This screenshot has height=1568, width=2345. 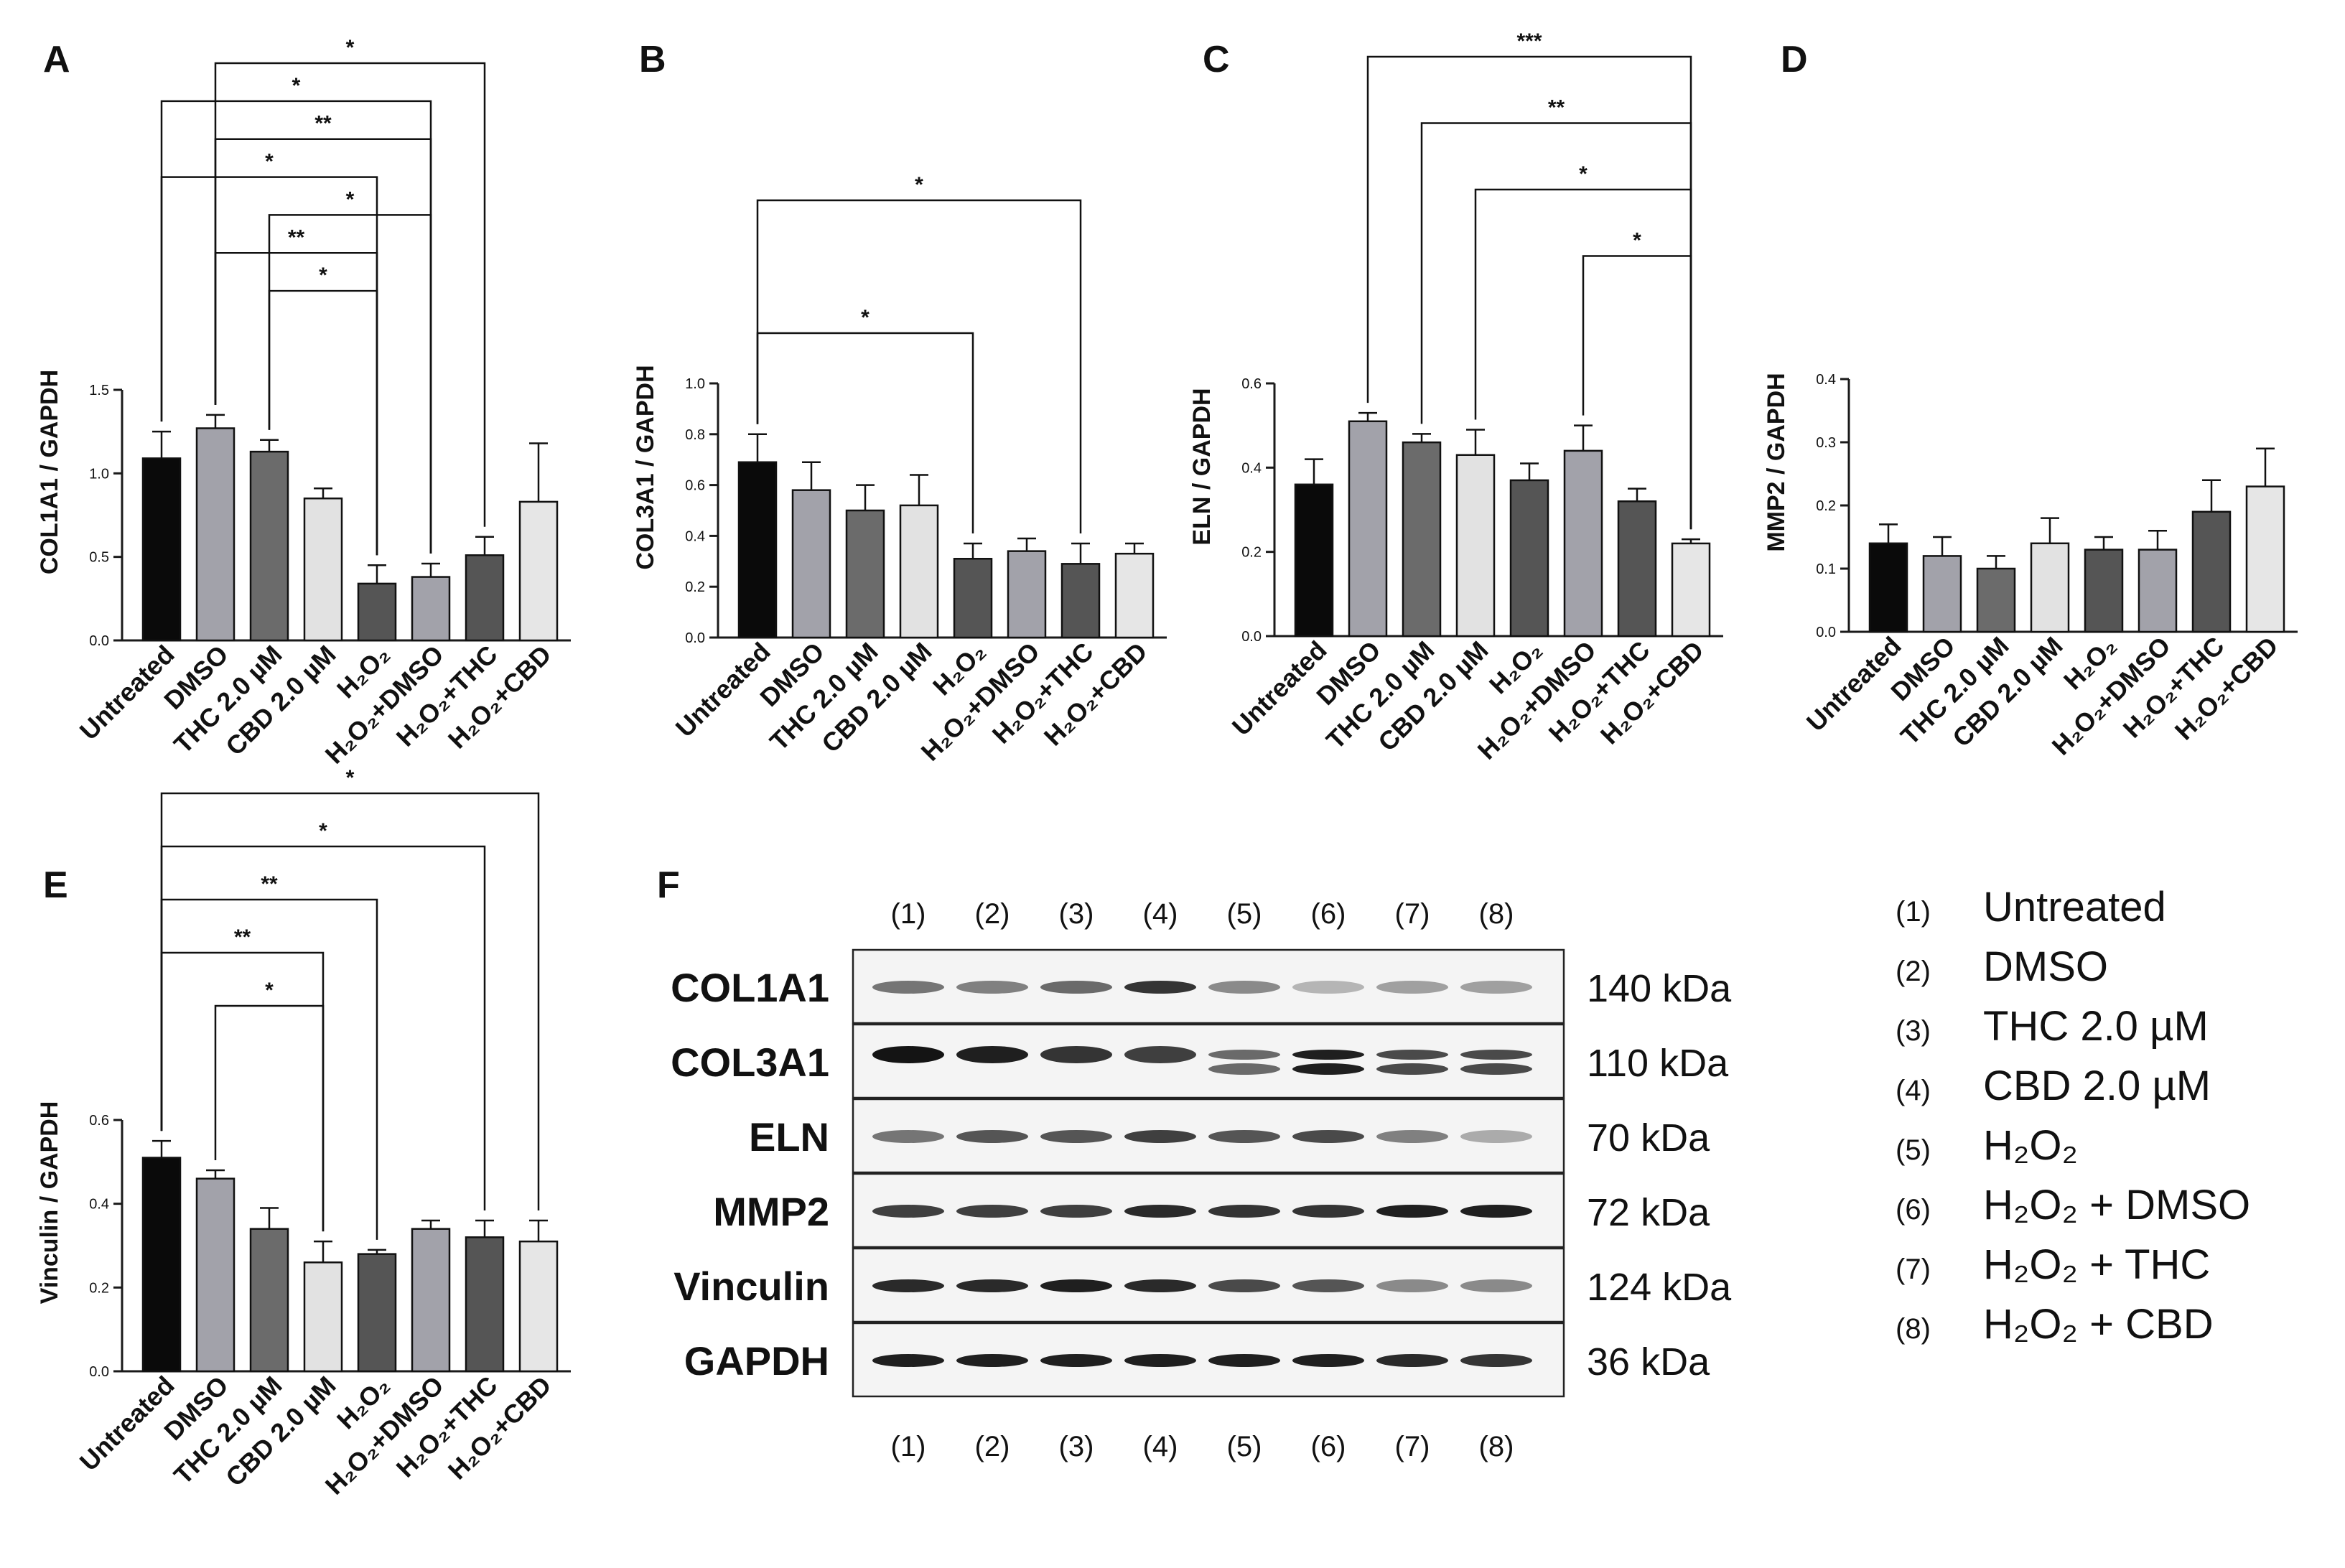 I want to click on blot-row-eln: ELN 70 kDa, so click(x=1229, y=1136).